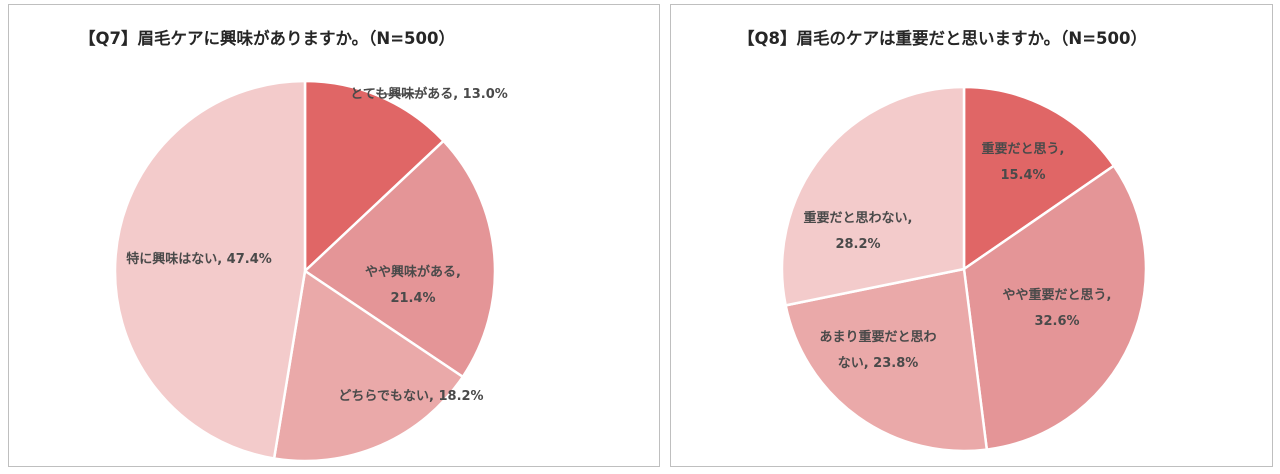 The height and width of the screenshot is (474, 1280). I want to click on chart-title-q8: 【Q8】眉毛のケアは重要だと思いますか。（N=500）, so click(943, 38).